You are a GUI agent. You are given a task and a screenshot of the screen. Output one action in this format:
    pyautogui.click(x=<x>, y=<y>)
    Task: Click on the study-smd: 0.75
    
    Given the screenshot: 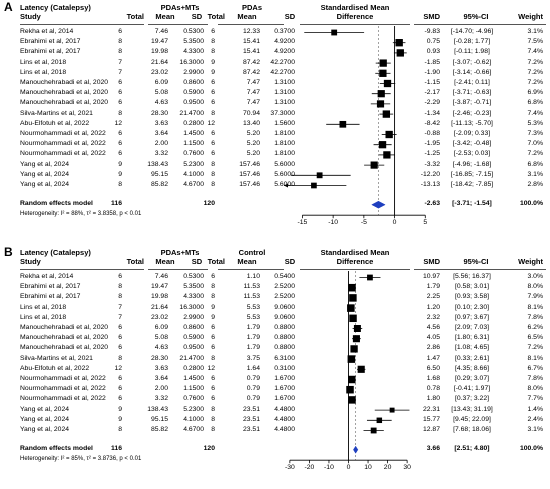 What is the action you would take?
    pyautogui.click(x=433, y=42)
    